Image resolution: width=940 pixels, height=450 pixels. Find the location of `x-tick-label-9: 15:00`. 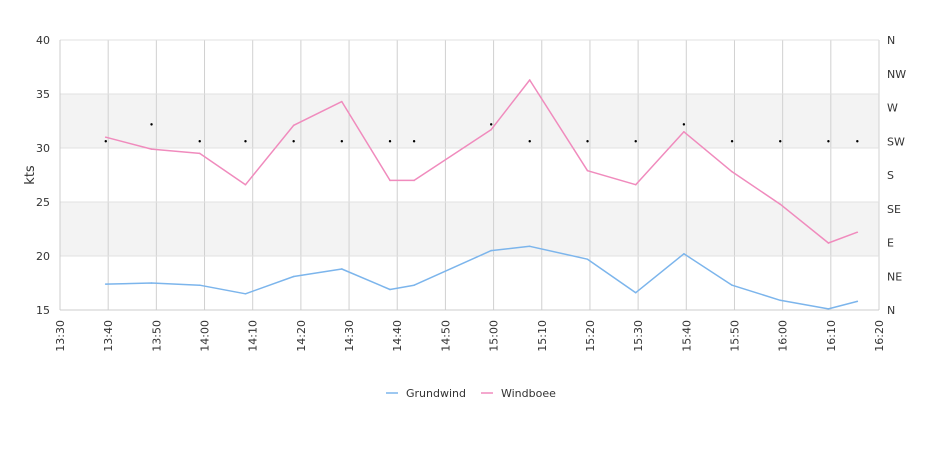

x-tick-label-9: 15:00 is located at coordinates (494, 336).